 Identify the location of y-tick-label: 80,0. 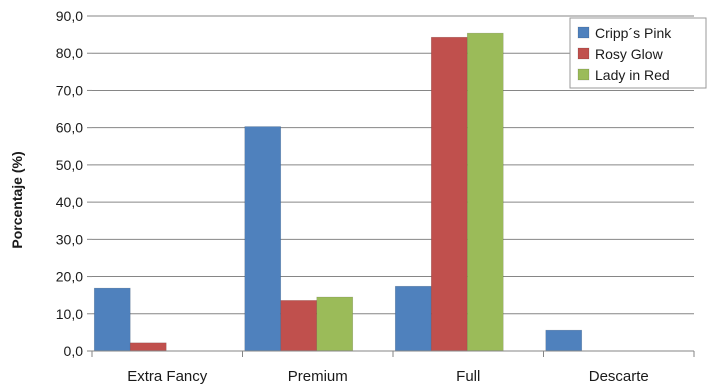
(69, 53).